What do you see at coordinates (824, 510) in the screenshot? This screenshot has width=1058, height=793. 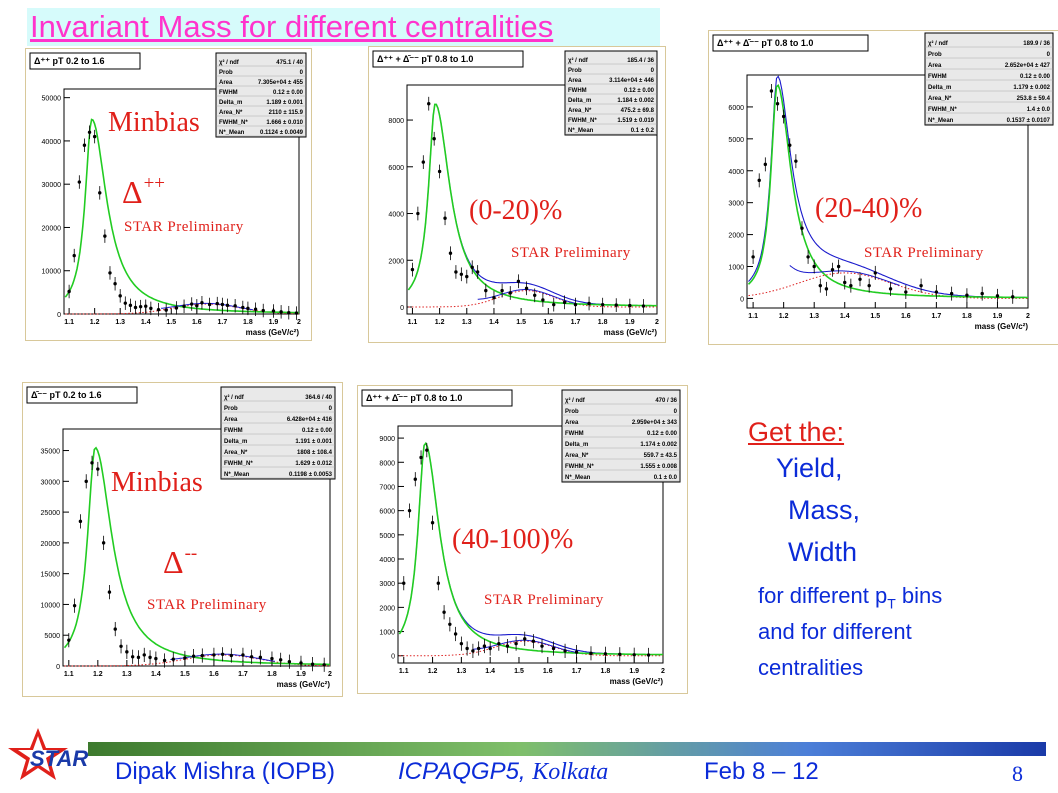 I see `mass-item: Mass,` at bounding box center [824, 510].